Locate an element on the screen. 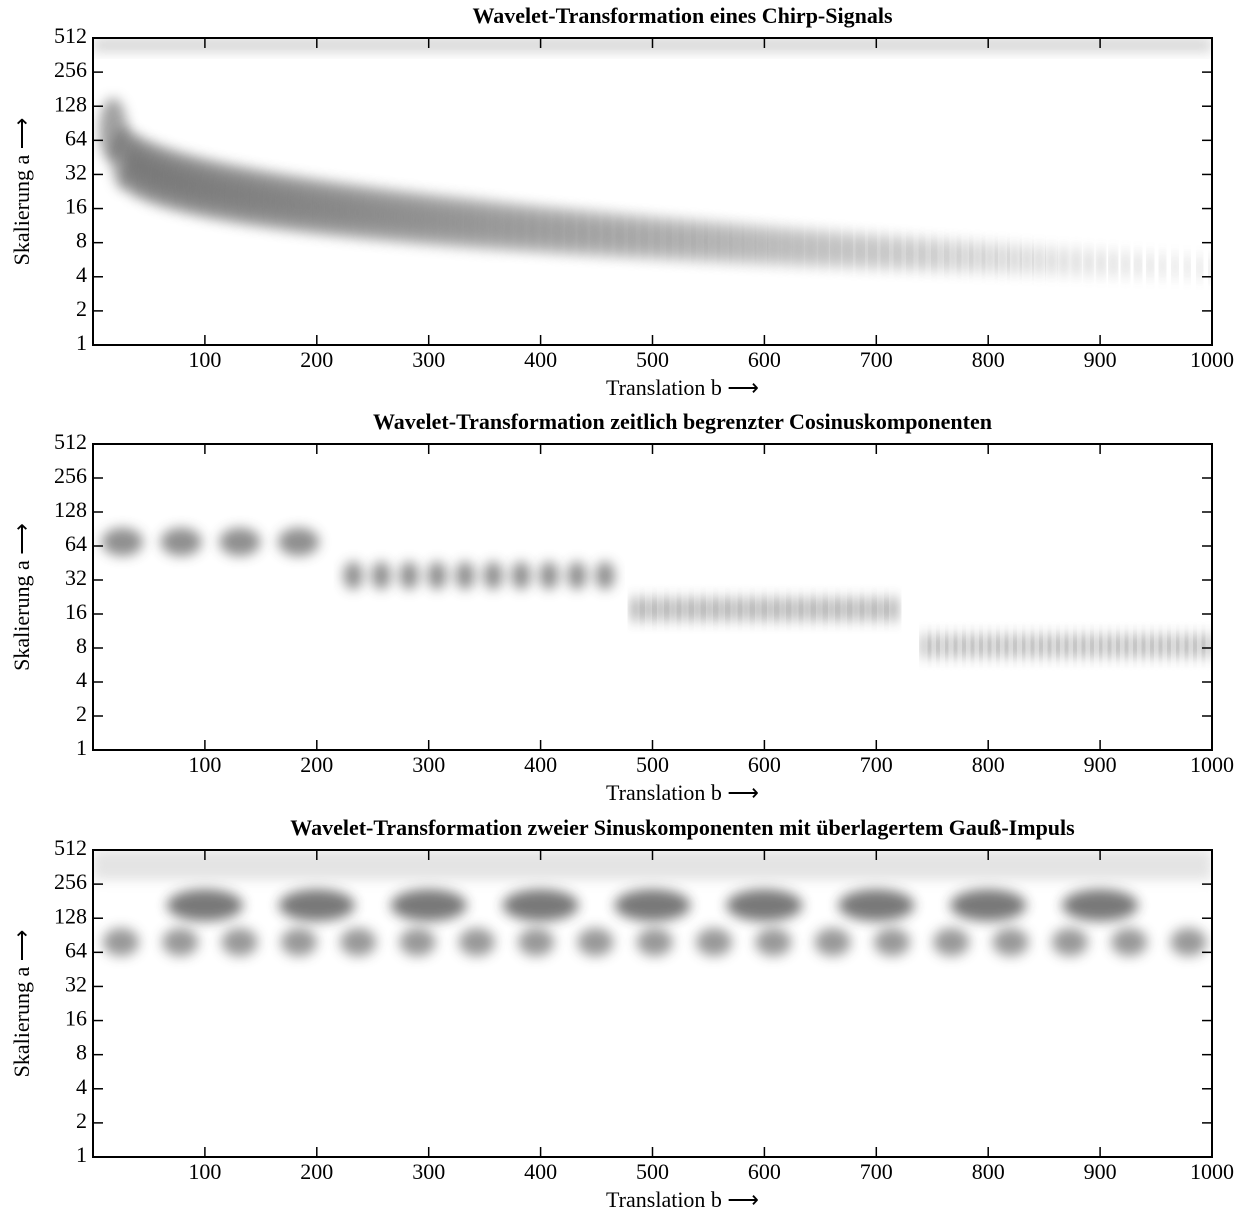 The height and width of the screenshot is (1216, 1248). x-axis-label: Translation b ⟶ is located at coordinates (682, 1199).